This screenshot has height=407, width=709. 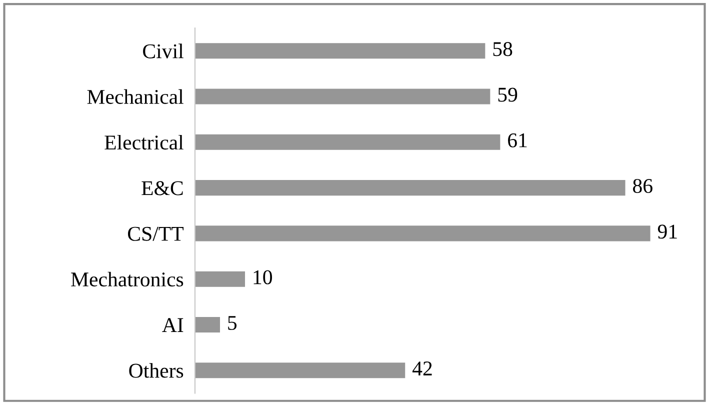 I want to click on data-label: 5, so click(x=232, y=323).